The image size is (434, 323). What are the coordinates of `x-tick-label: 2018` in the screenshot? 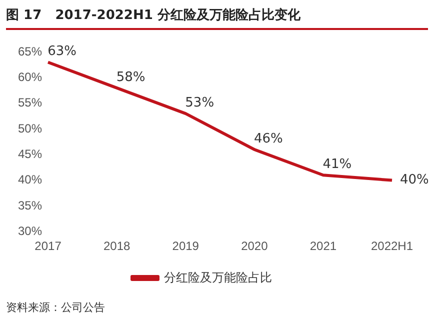 It's located at (116, 246).